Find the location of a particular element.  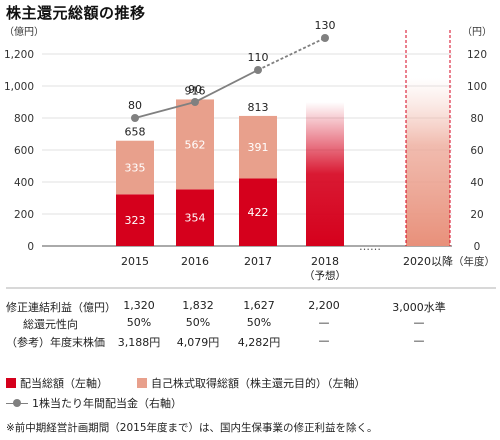

dps-label: 130 is located at coordinates (325, 25).